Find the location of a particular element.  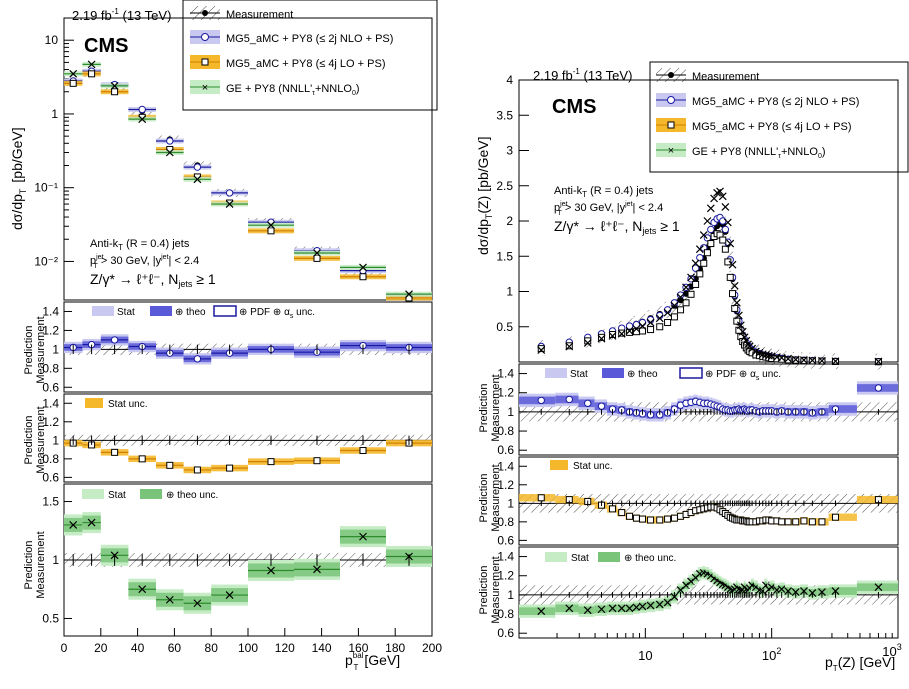

right-r1-theo-label: ⊕ theo is located at coordinates (642, 374).